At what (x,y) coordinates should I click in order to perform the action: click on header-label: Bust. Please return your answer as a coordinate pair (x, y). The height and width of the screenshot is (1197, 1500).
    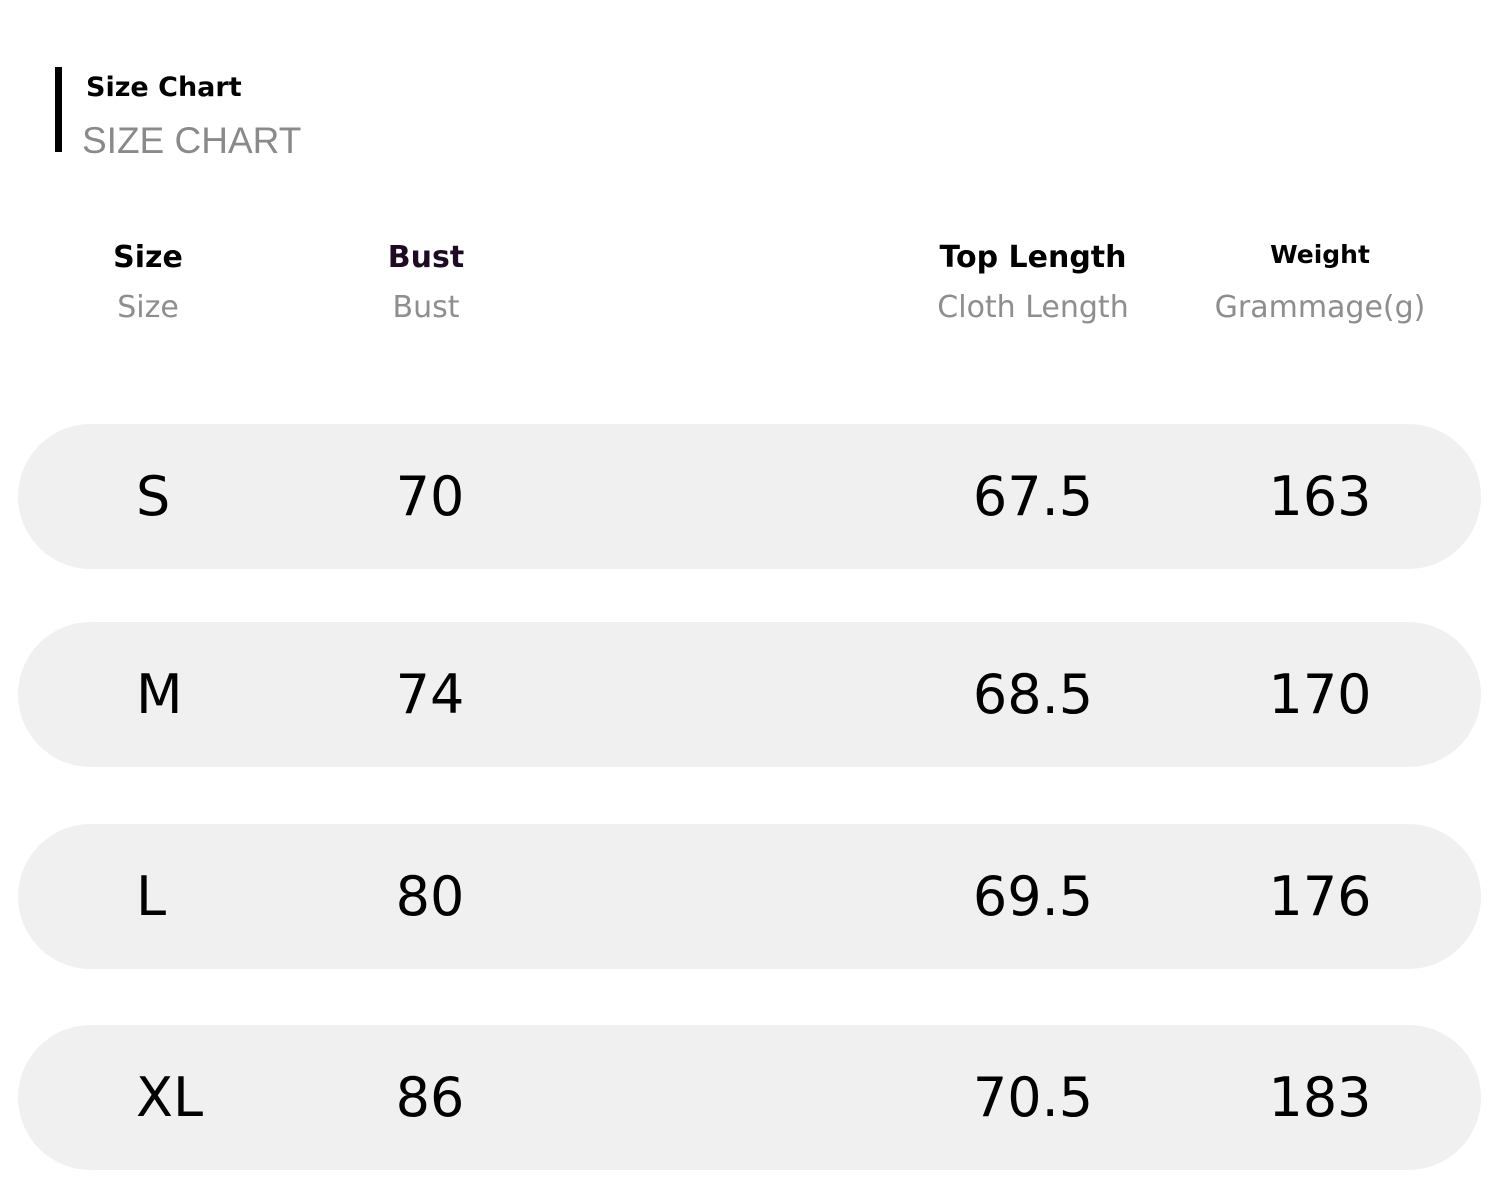
    Looking at the image, I should click on (426, 257).